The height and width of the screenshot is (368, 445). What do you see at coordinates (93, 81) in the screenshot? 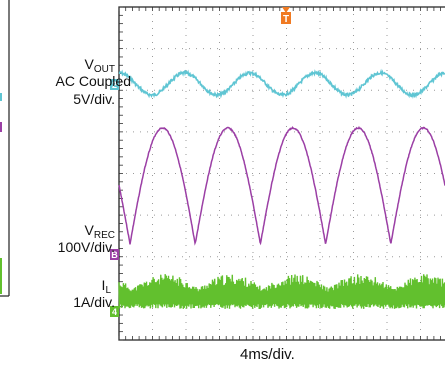
I see `vout-coupling-label: AC Coupled` at bounding box center [93, 81].